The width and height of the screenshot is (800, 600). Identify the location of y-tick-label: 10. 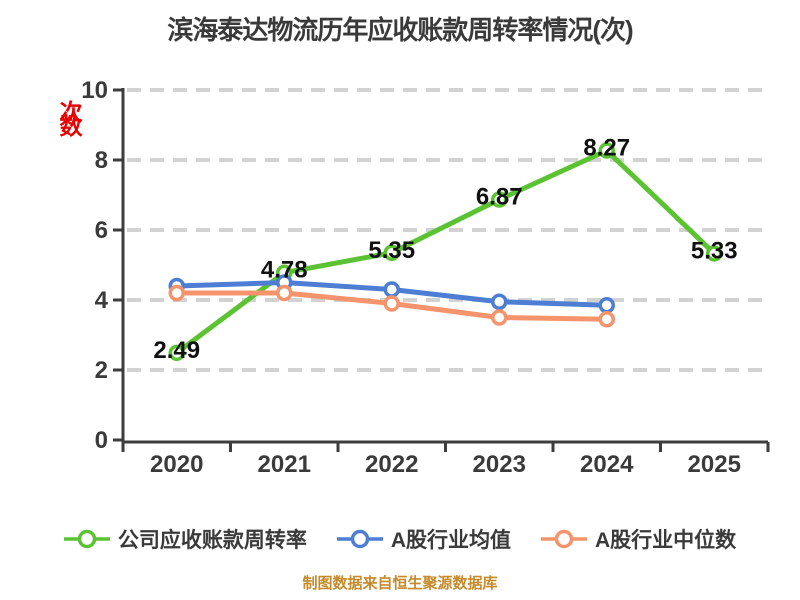
(94, 90).